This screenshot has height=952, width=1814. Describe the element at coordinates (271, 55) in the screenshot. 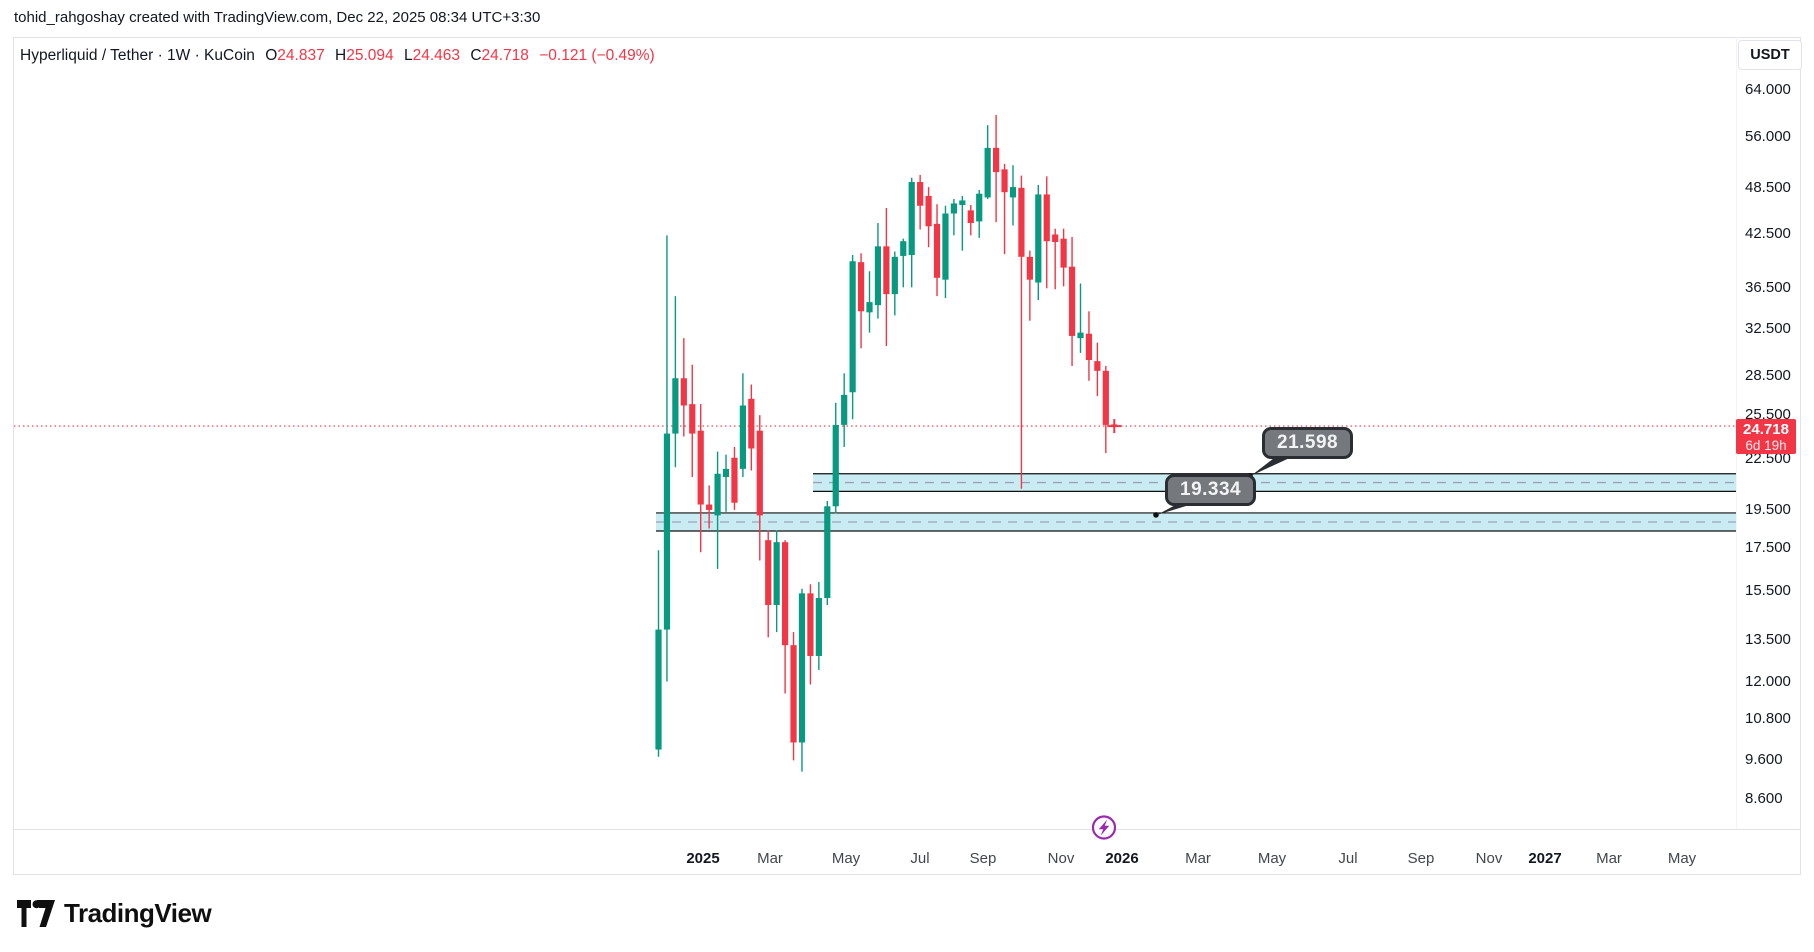

I see `open-label: O` at that location.